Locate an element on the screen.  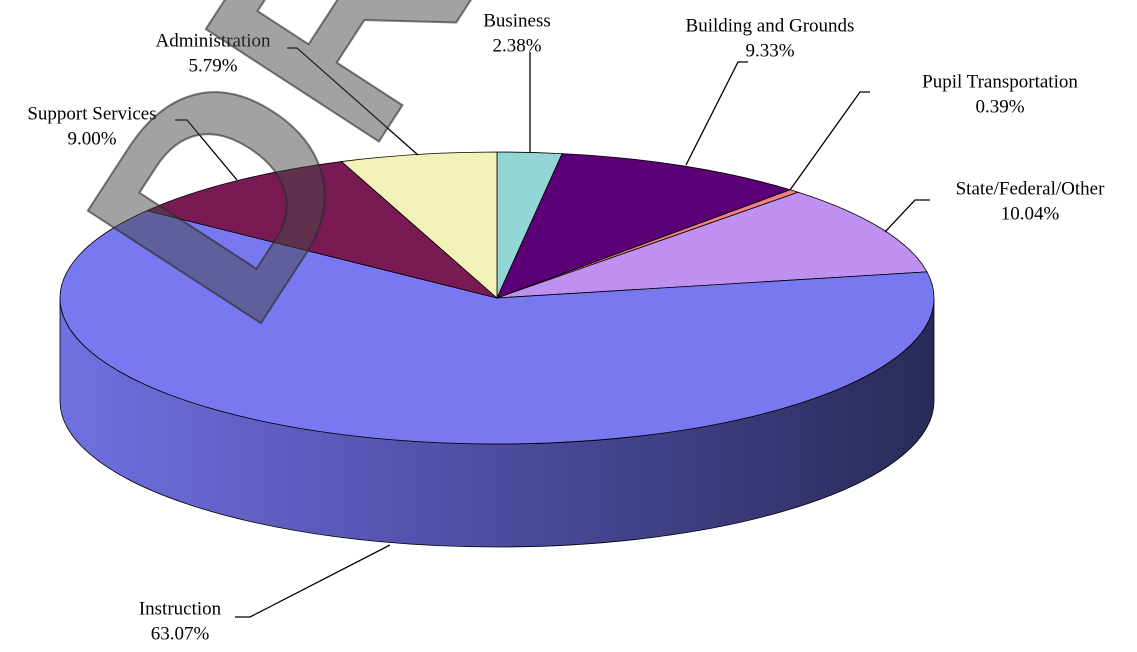
slice-label: Building and Grounds is located at coordinates (770, 25).